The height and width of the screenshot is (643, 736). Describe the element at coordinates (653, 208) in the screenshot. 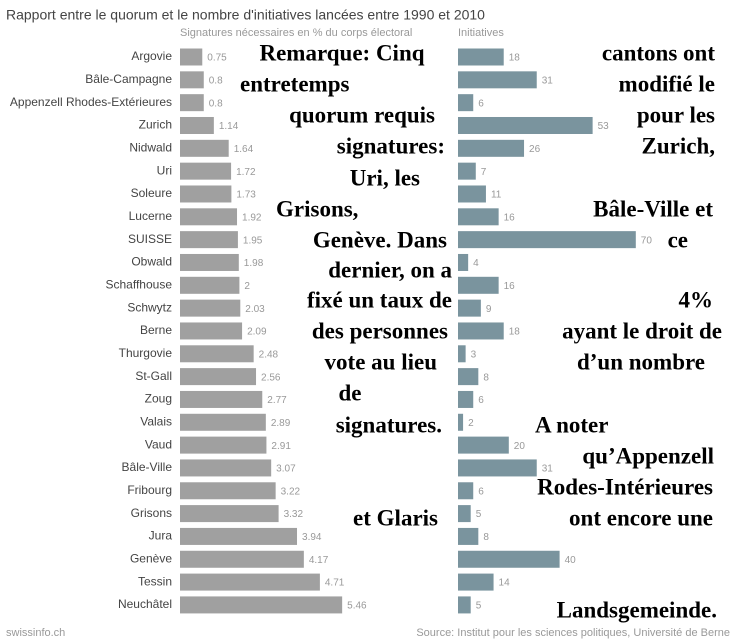

I see `annotation-line: Bâle-Ville et` at that location.